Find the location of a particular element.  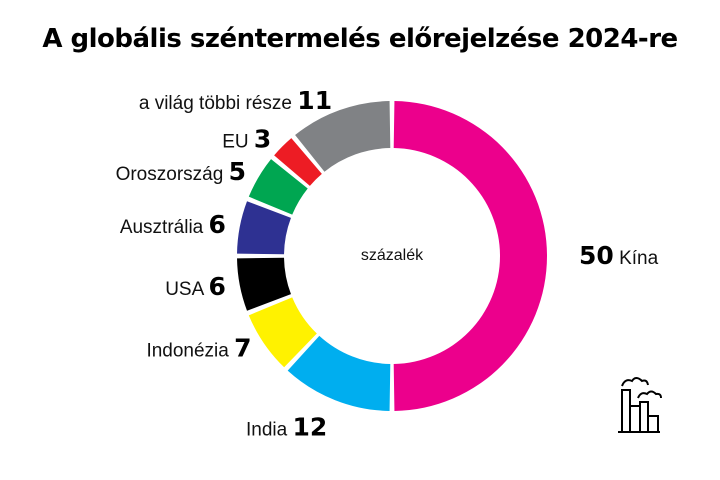

slice-ausztralia is located at coordinates (264, 228).